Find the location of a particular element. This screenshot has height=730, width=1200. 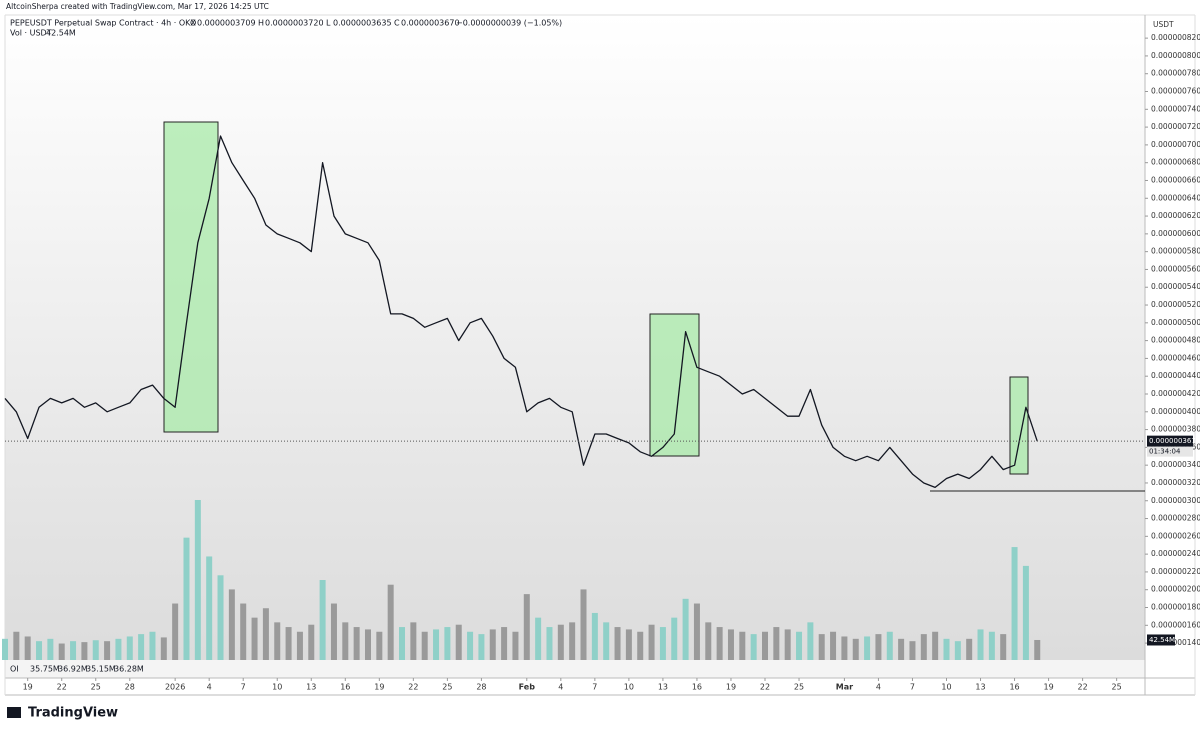

ohlc-value: 0.0000003720 is located at coordinates (294, 23).